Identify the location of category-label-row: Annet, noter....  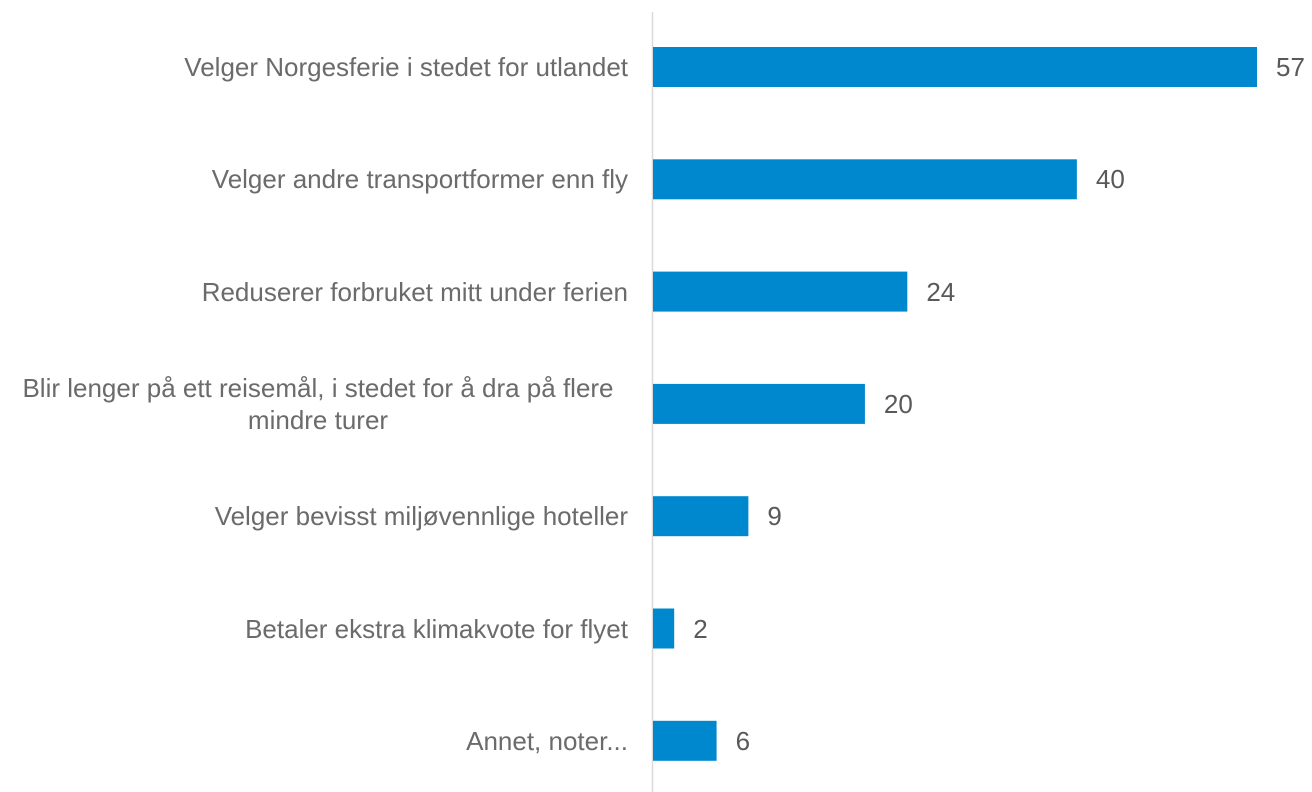
(314, 741).